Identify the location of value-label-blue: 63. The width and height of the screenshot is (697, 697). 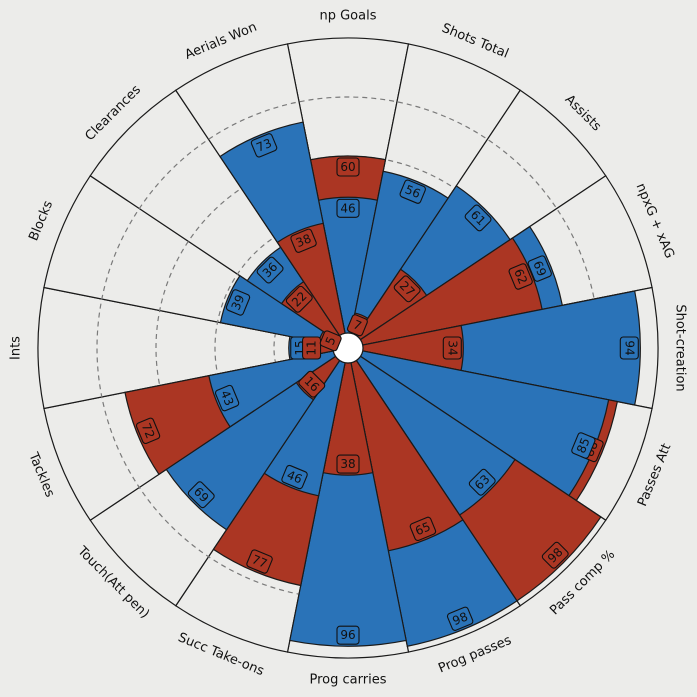
(482, 482).